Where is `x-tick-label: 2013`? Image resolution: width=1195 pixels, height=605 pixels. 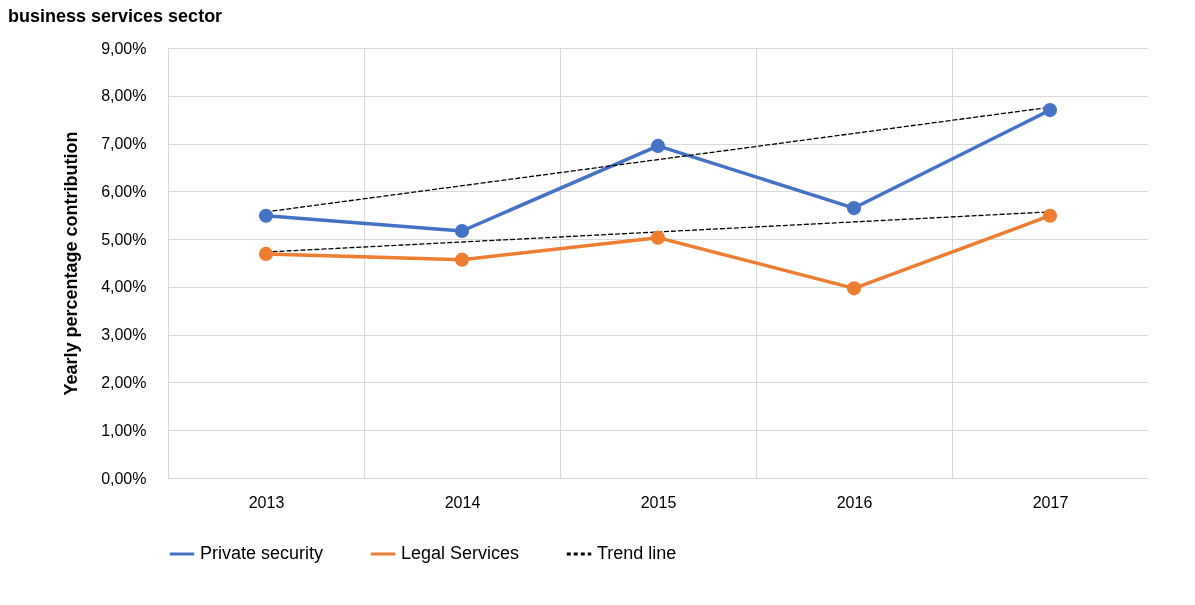 x-tick-label: 2013 is located at coordinates (266, 502).